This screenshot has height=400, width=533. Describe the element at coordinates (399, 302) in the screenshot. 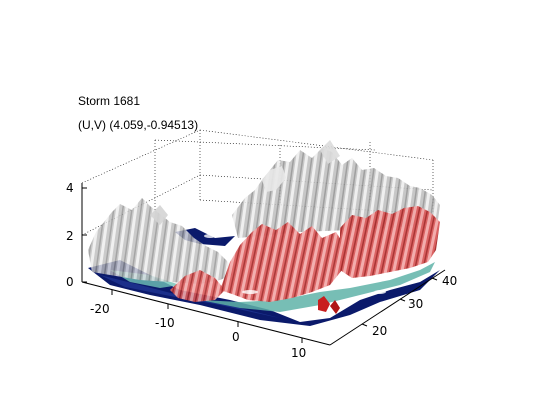

I see `y-axis-ticks` at that location.